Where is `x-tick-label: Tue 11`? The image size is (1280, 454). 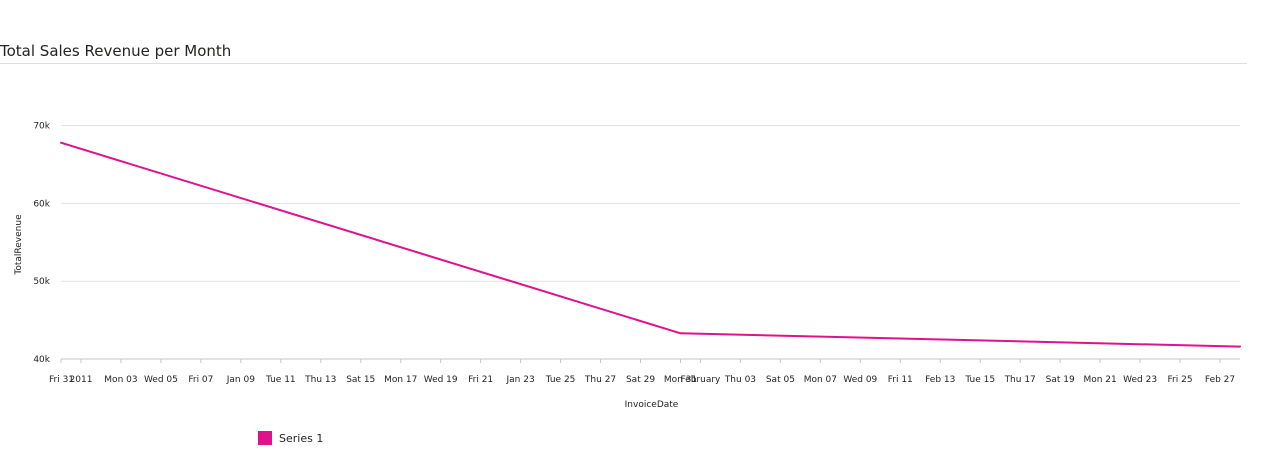 x-tick-label: Tue 11 is located at coordinates (280, 380).